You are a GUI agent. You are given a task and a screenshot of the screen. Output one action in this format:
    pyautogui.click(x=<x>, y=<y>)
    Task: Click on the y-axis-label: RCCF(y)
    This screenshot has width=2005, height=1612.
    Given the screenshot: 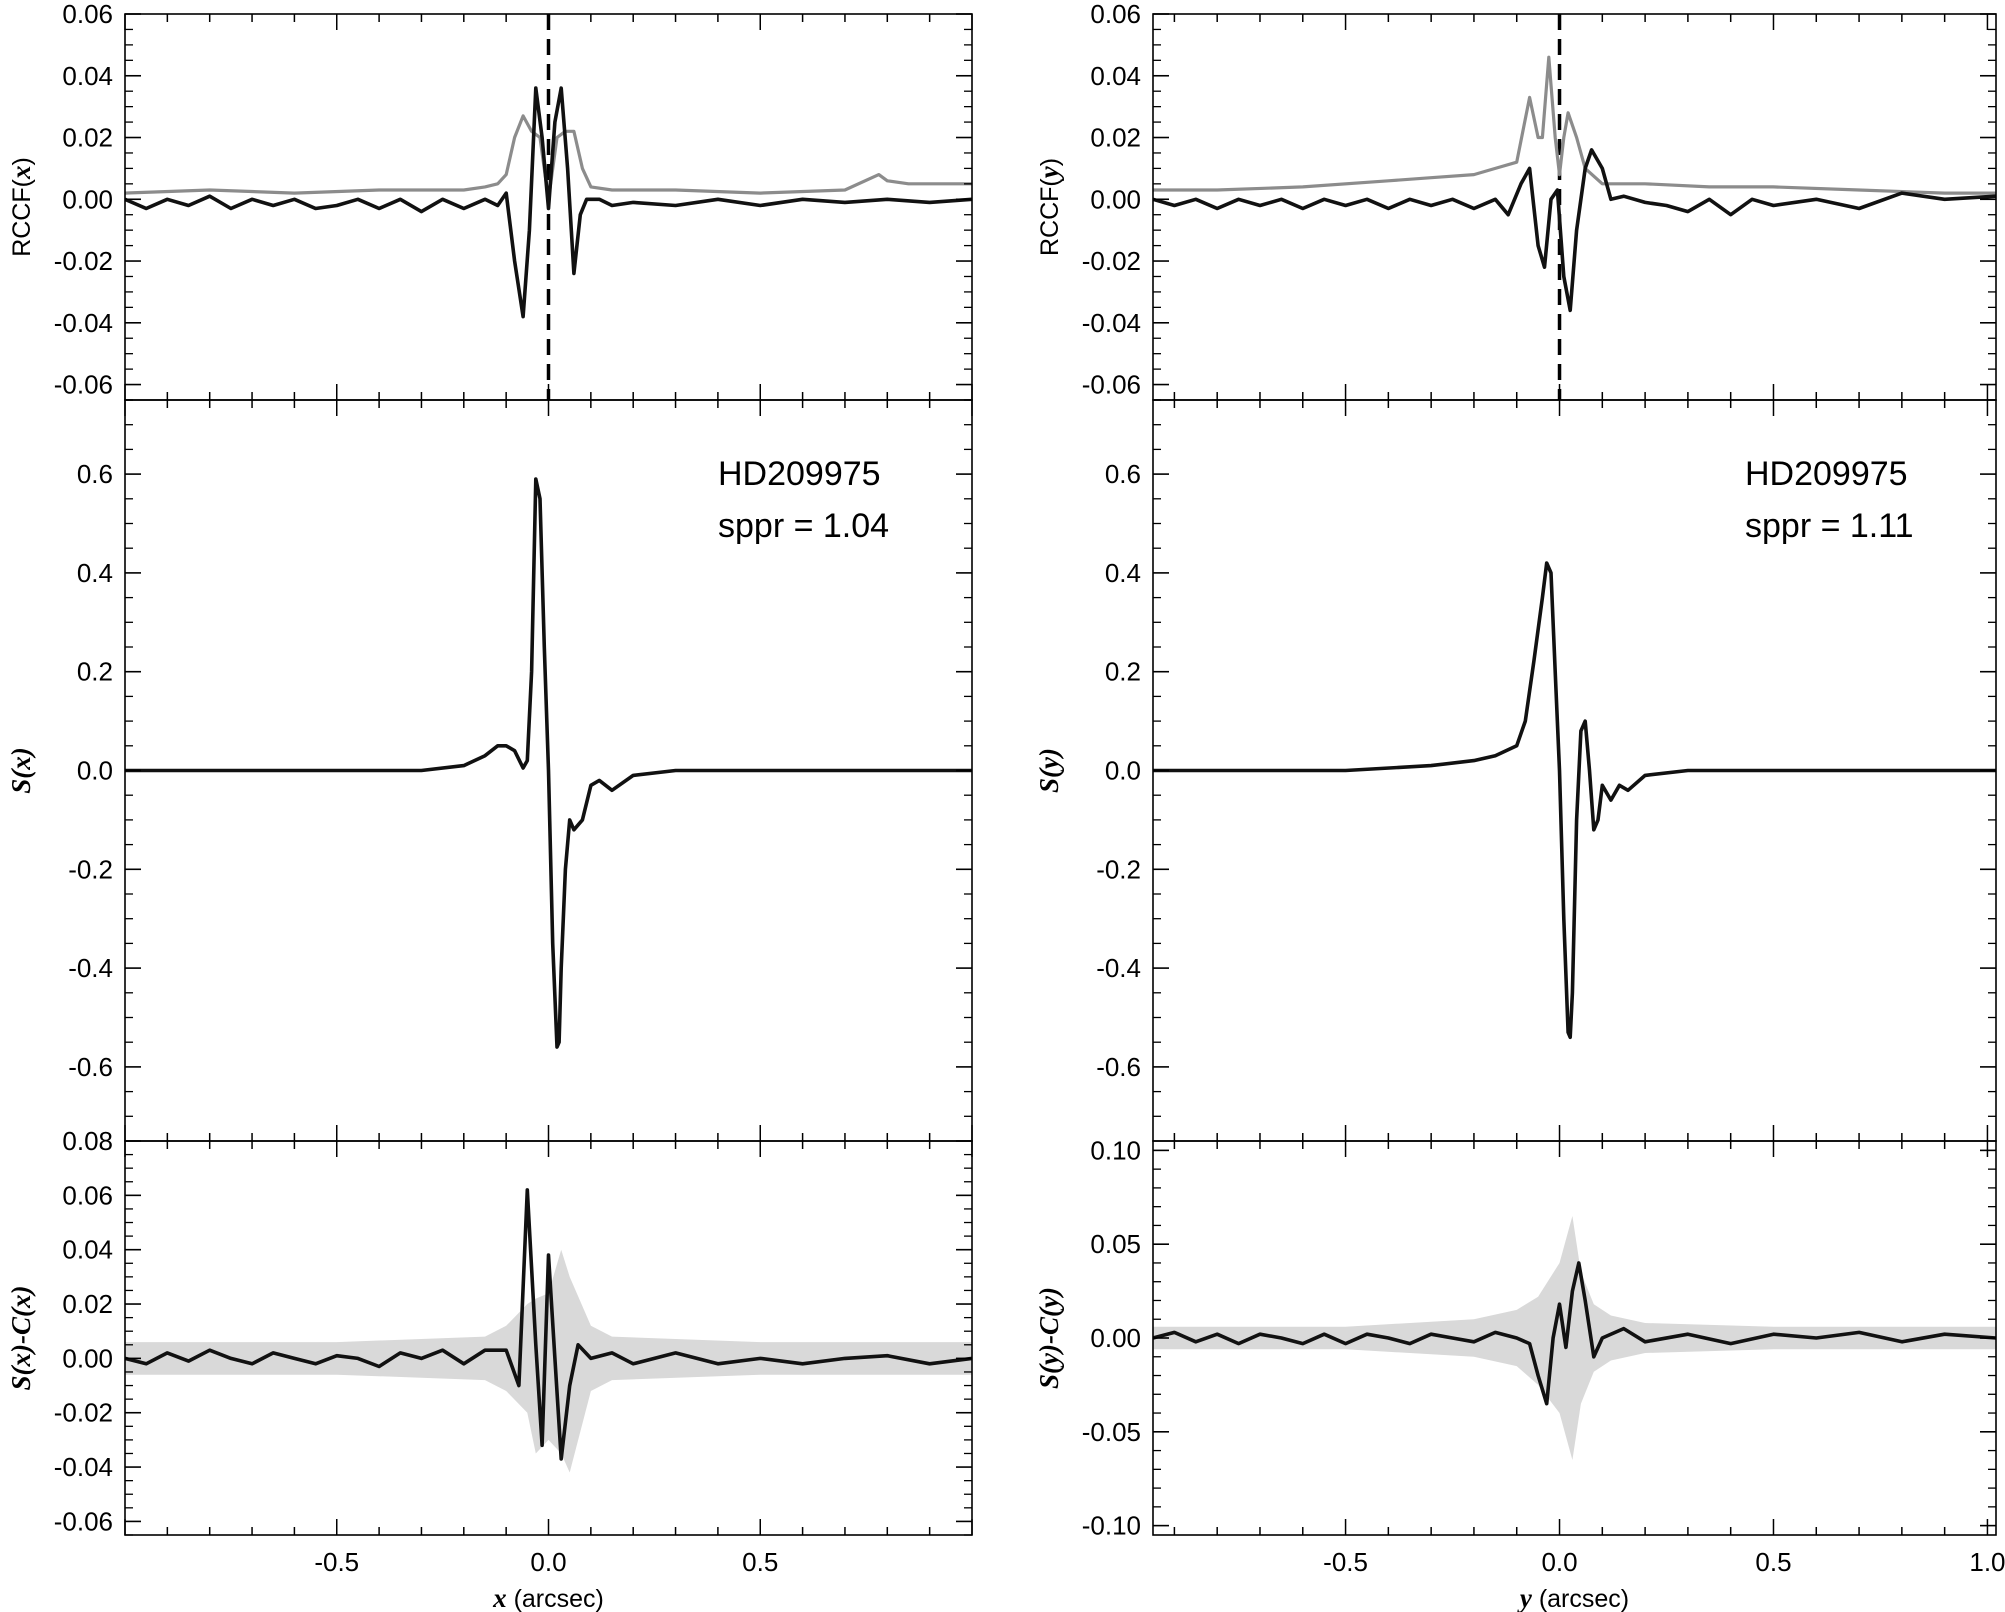 What is the action you would take?
    pyautogui.click(x=1049, y=207)
    